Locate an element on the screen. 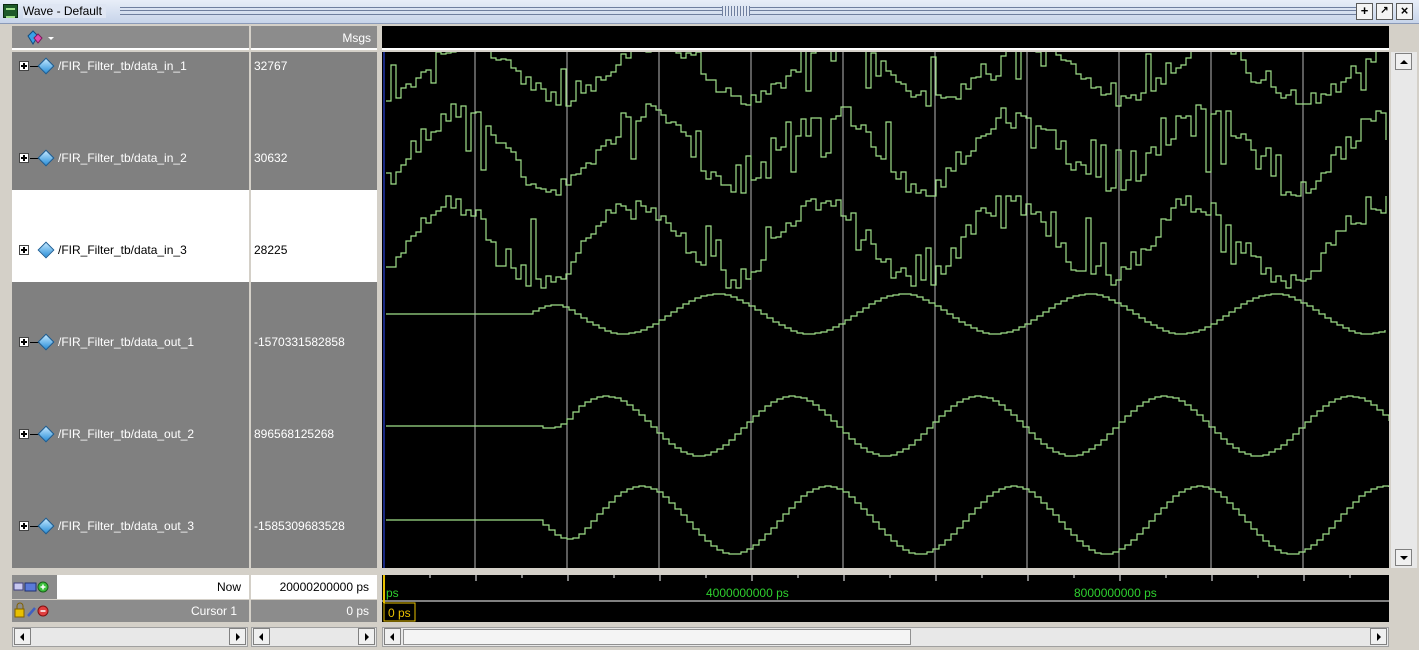 The image size is (1419, 650). add-pane-button: + is located at coordinates (1364, 11).